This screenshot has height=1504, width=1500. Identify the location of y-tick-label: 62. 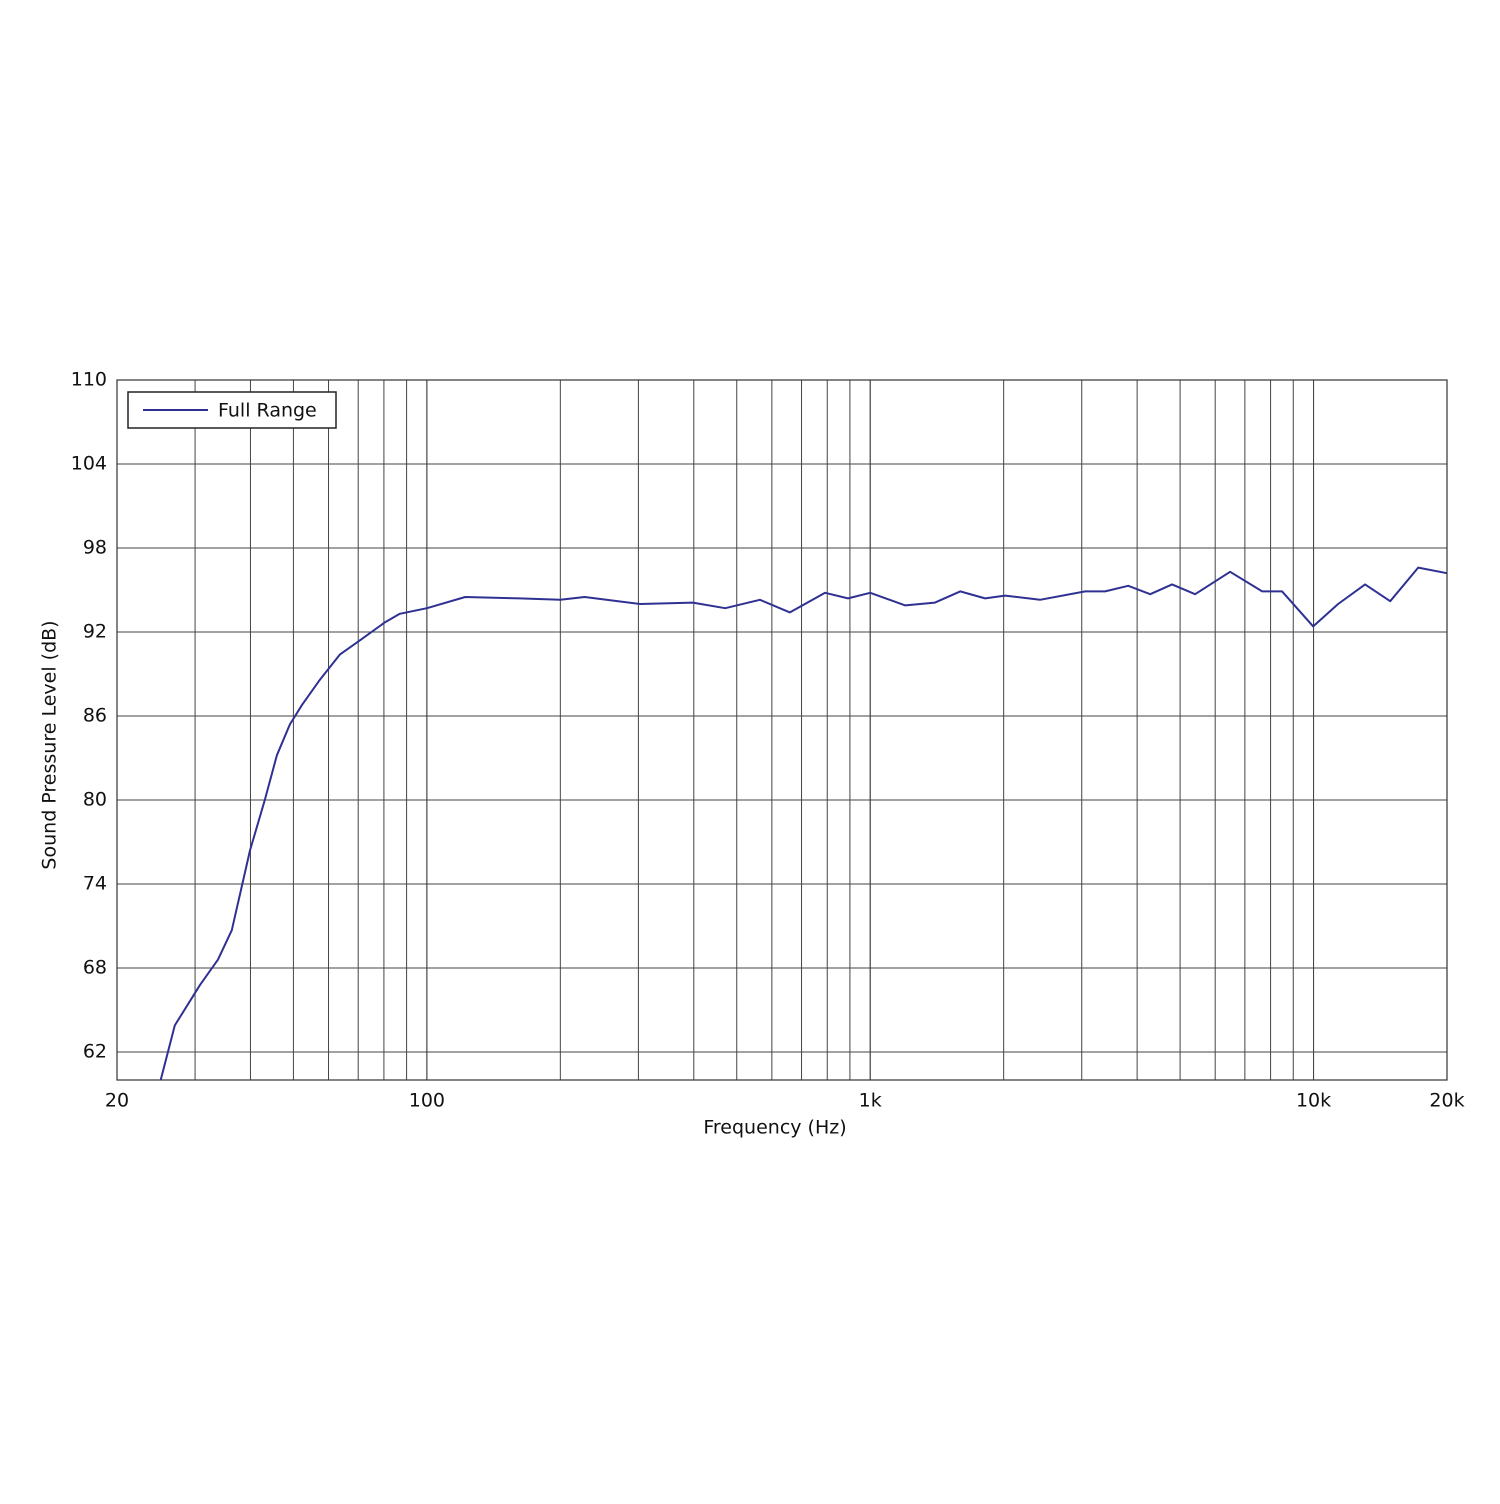
(95, 1052).